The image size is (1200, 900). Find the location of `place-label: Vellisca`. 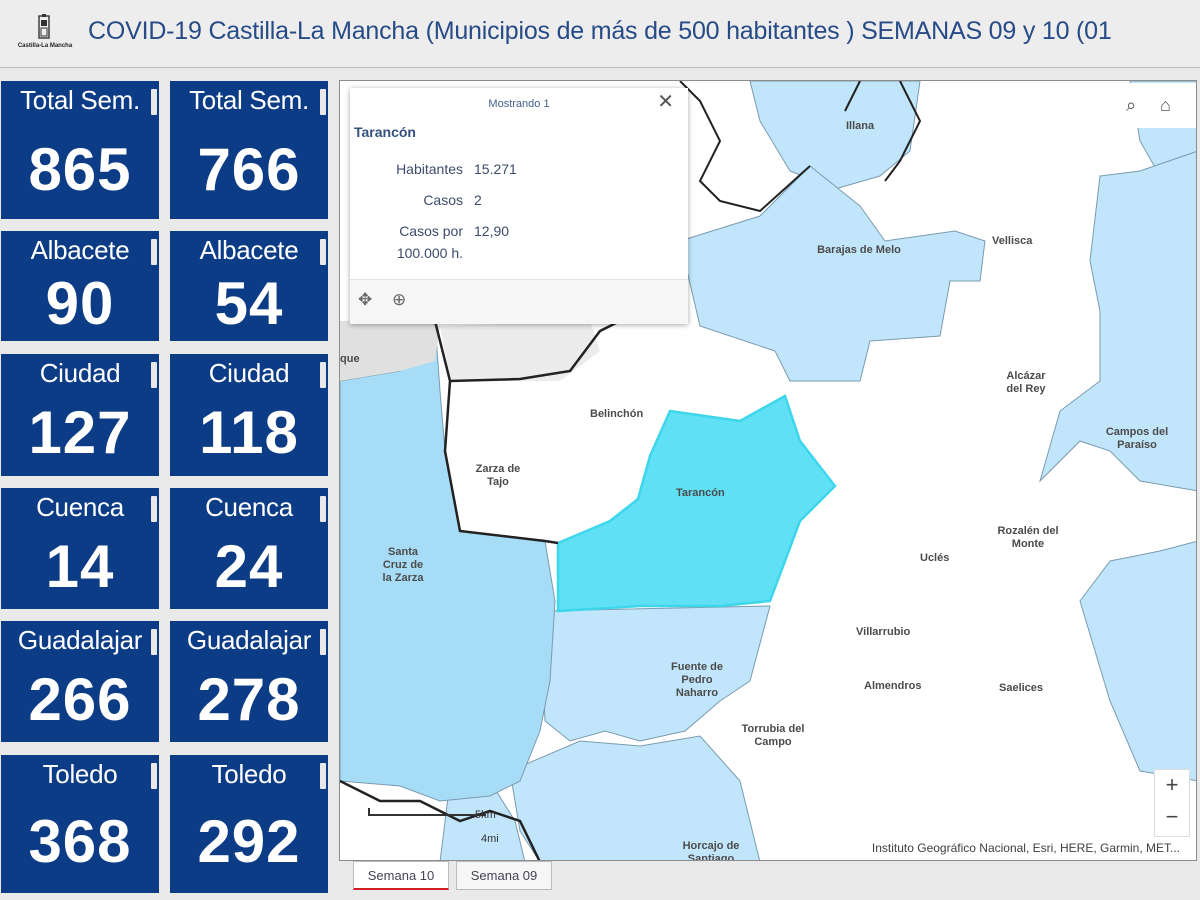

place-label: Vellisca is located at coordinates (1012, 241).